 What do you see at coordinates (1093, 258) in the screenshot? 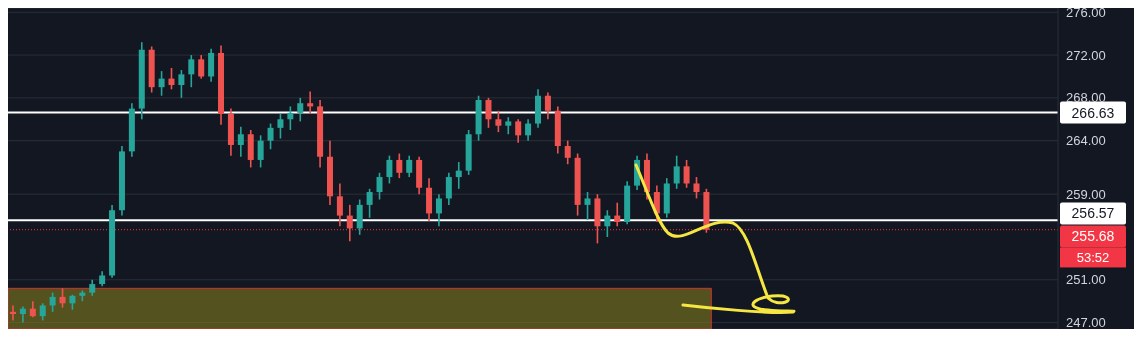
I see `text: 53:52` at bounding box center [1093, 258].